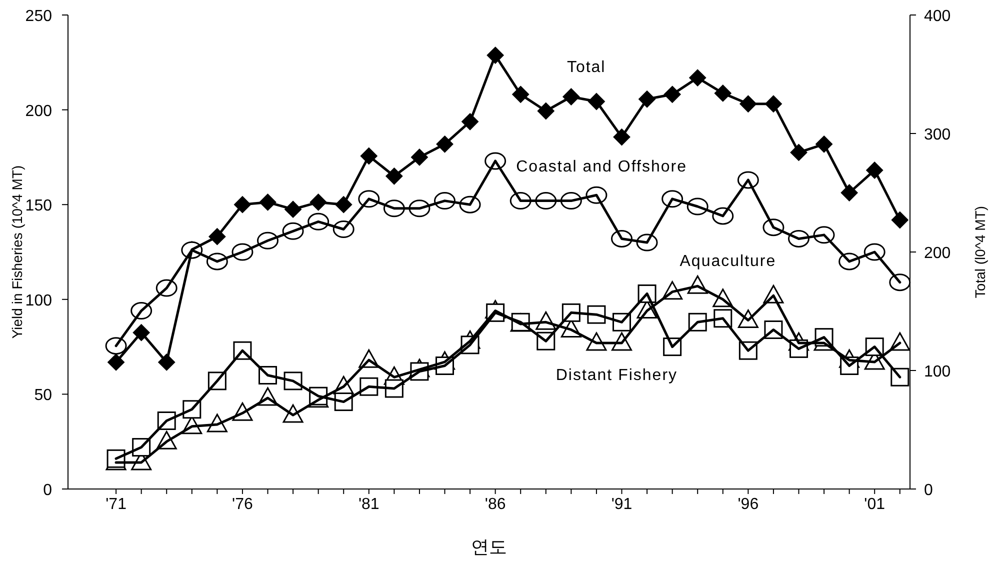 The image size is (995, 564). Describe the element at coordinates (621, 504) in the screenshot. I see `x-tick-label: '91` at that location.